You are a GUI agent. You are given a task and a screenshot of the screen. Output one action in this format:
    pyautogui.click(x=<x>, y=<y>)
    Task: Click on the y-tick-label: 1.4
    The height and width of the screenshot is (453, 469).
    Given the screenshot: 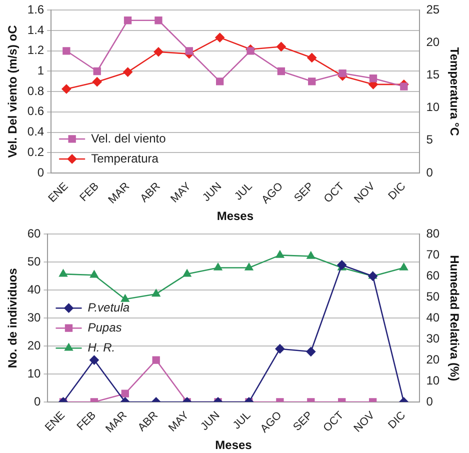 What is the action you would take?
    pyautogui.click(x=35, y=29)
    